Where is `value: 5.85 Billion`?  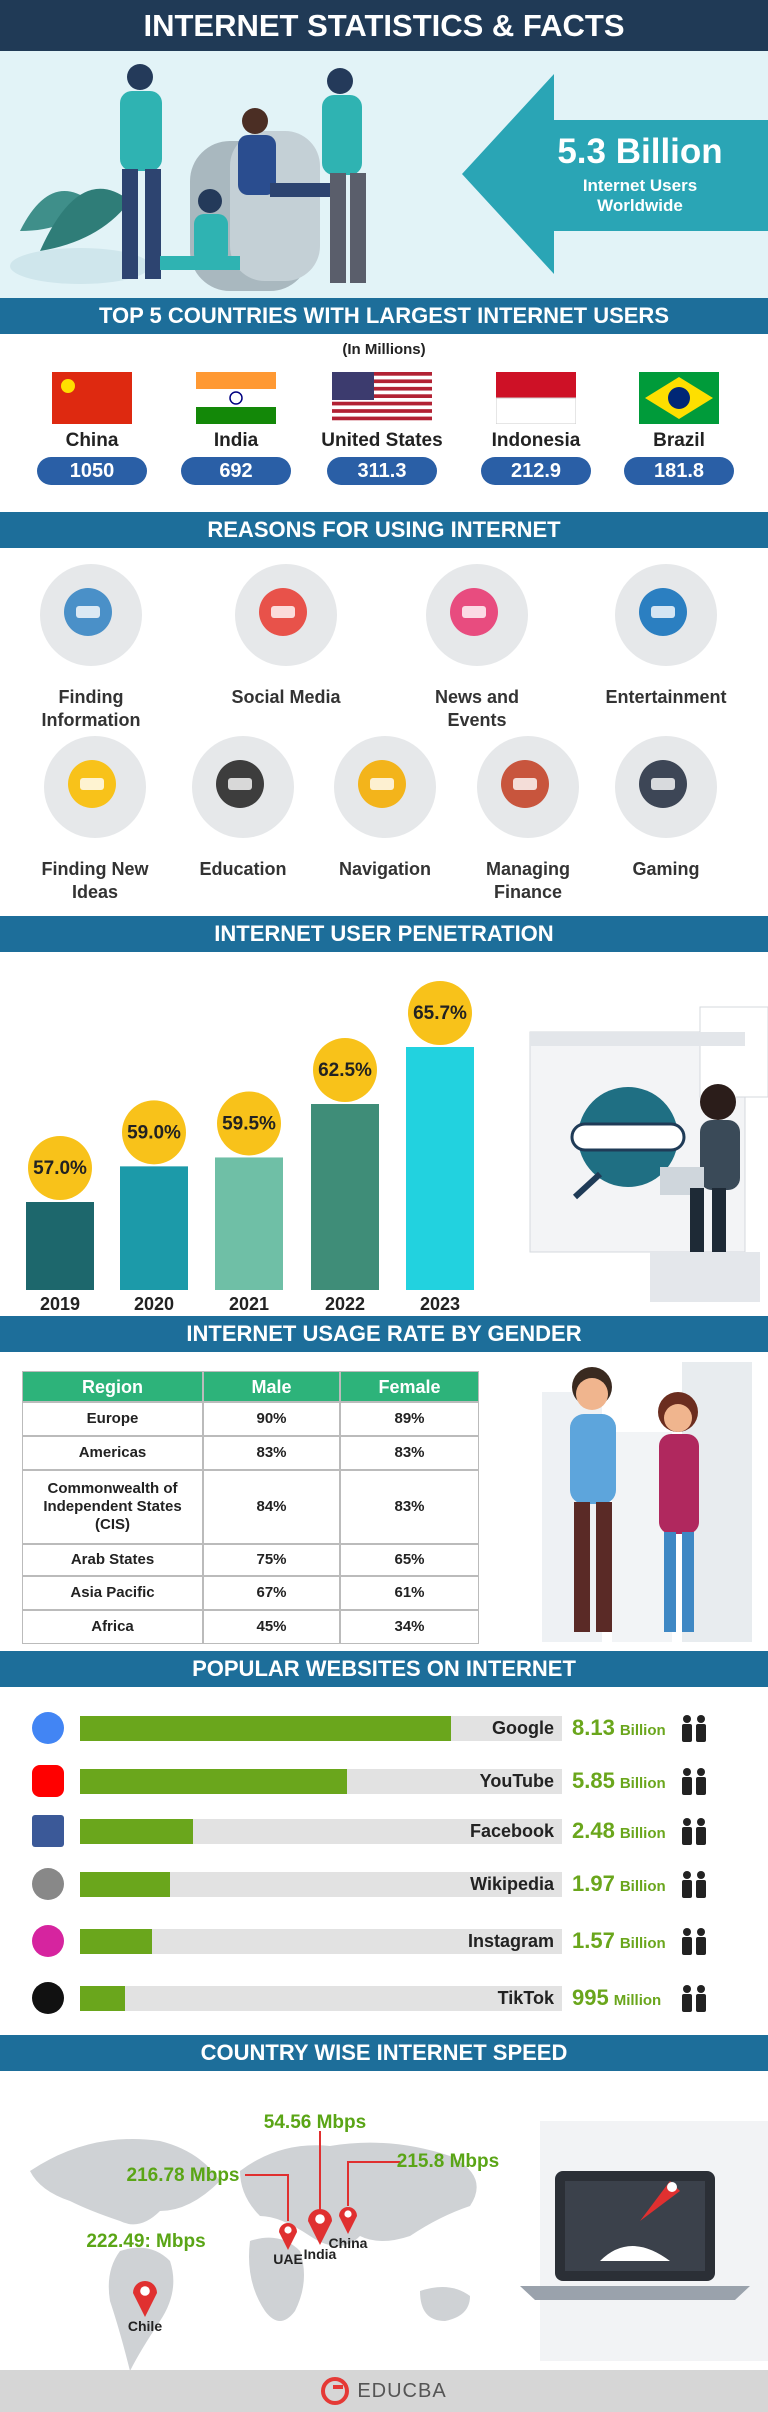
value: 5.85 Billion is located at coordinates (619, 1781).